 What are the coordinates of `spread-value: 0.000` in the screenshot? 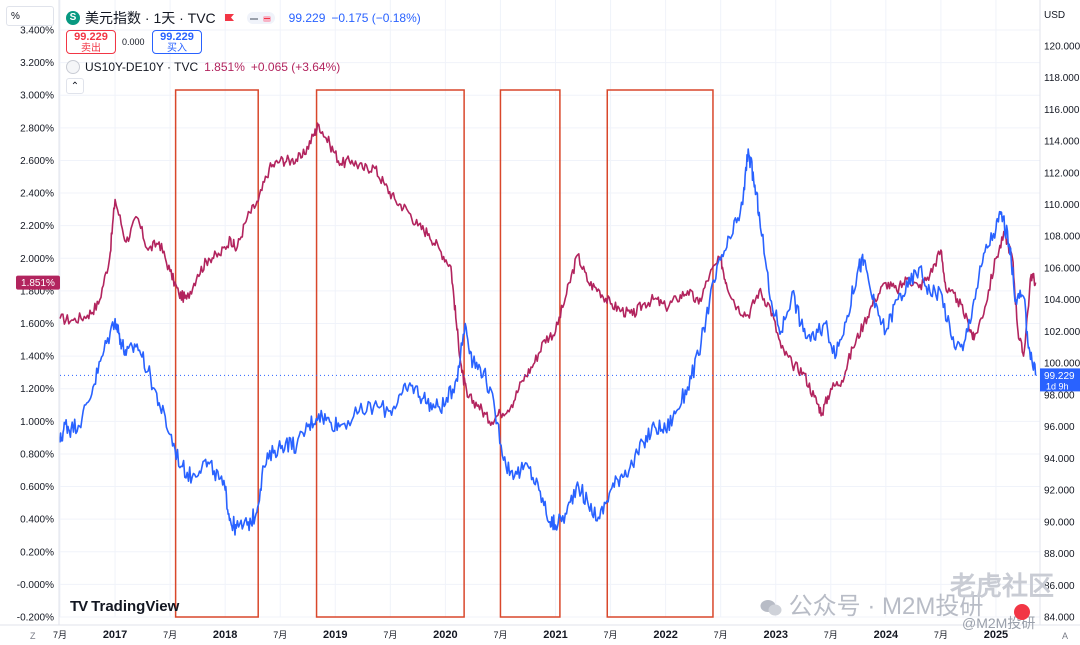 It's located at (133, 42).